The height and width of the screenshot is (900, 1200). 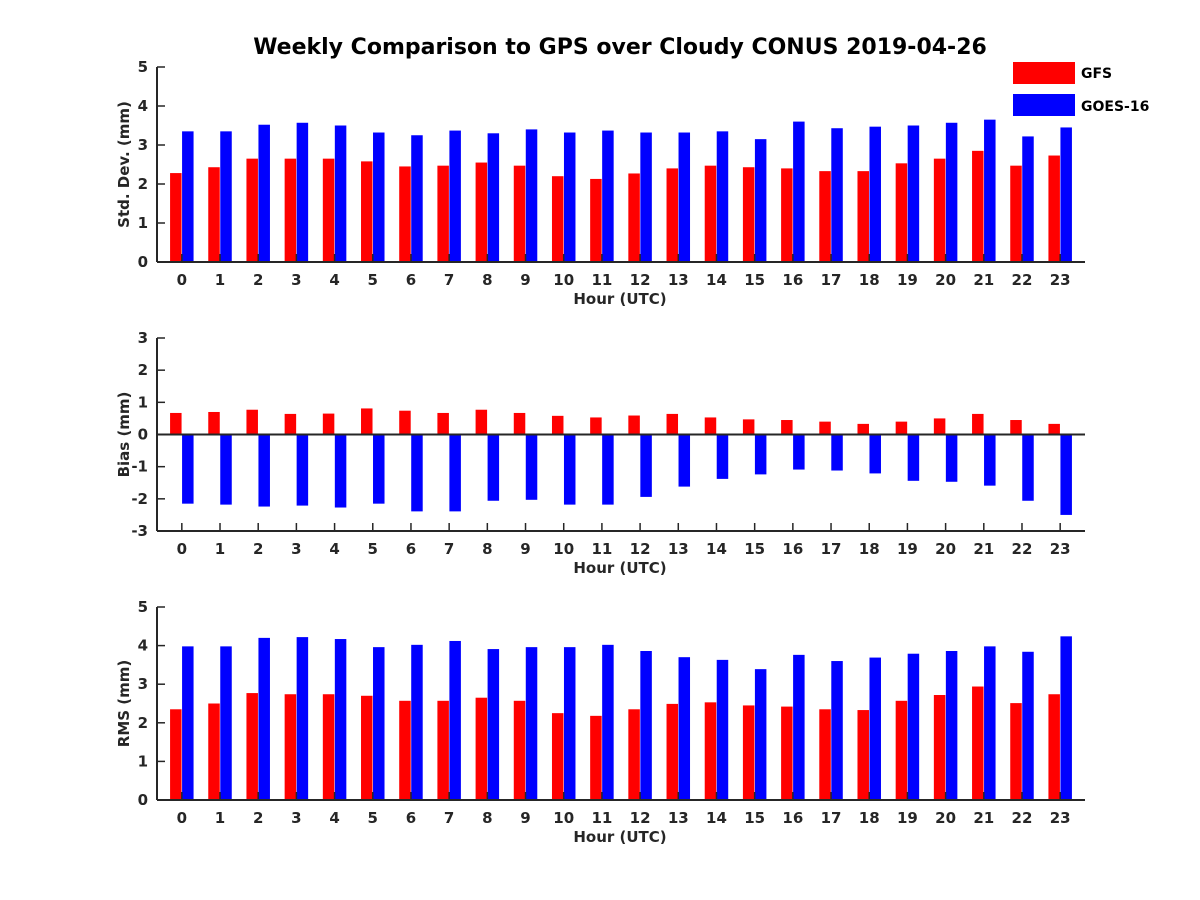 What do you see at coordinates (143, 800) in the screenshot?
I see `rms-y-tick-label: 0` at bounding box center [143, 800].